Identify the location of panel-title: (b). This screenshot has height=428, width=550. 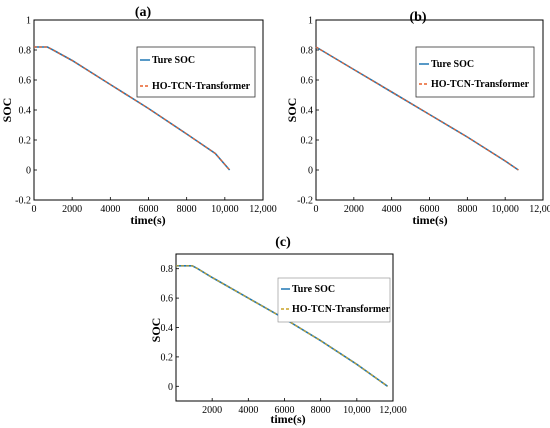
(417, 17).